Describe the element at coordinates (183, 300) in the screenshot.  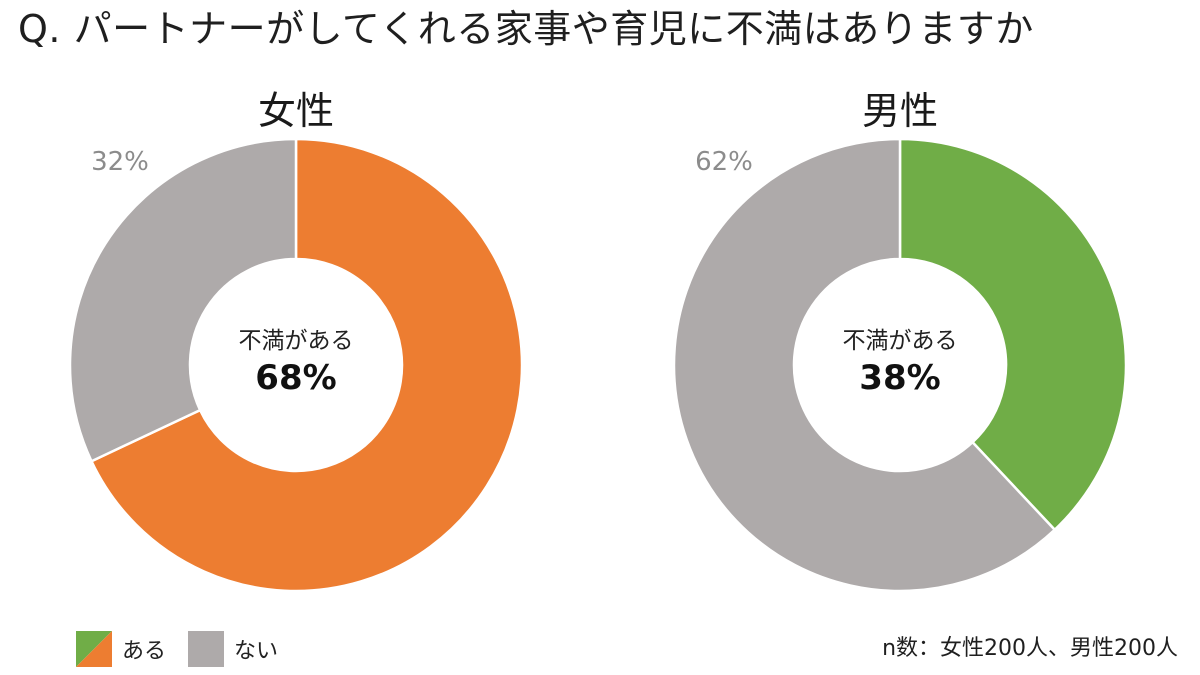
I see `slice-nai` at that location.